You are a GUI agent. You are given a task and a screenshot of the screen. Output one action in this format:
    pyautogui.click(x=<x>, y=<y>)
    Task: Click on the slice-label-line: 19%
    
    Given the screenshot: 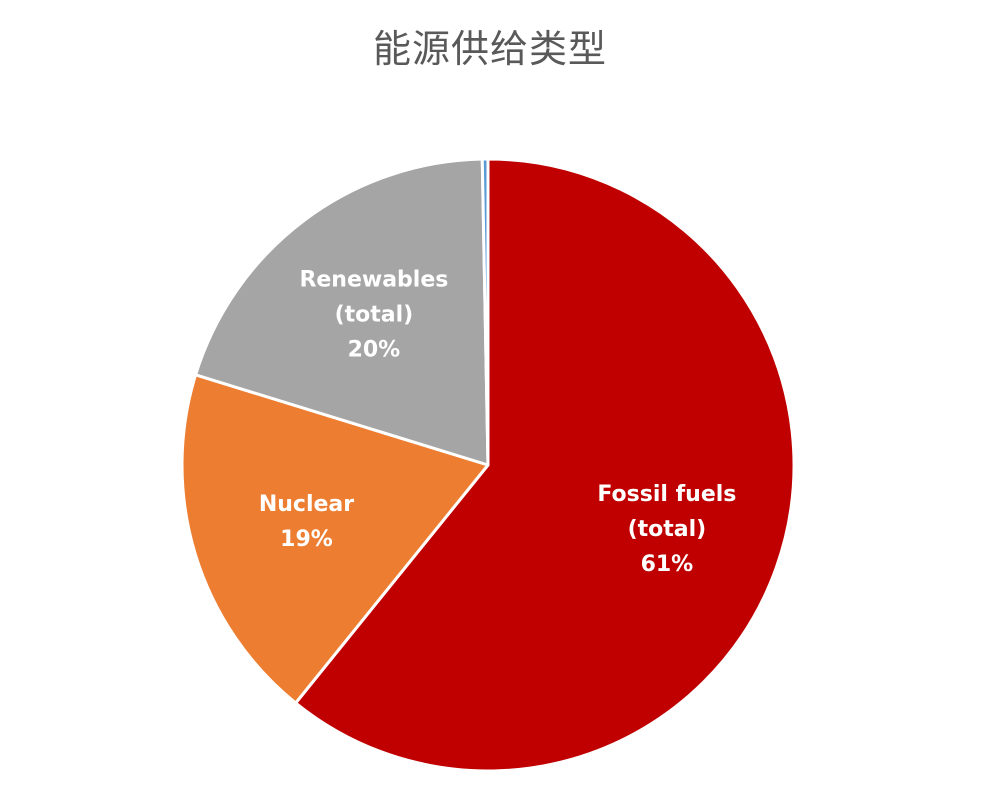 What is the action you would take?
    pyautogui.click(x=306, y=539)
    